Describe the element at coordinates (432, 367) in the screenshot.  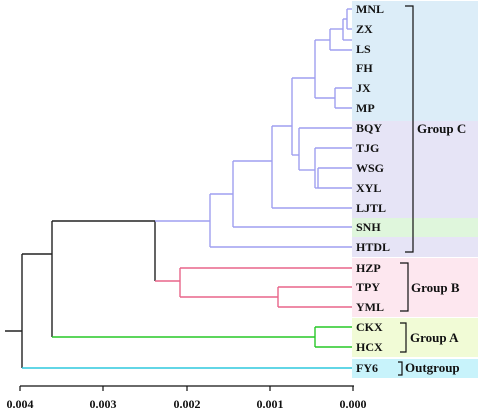
I see `outgroup-label: Outgroup` at that location.